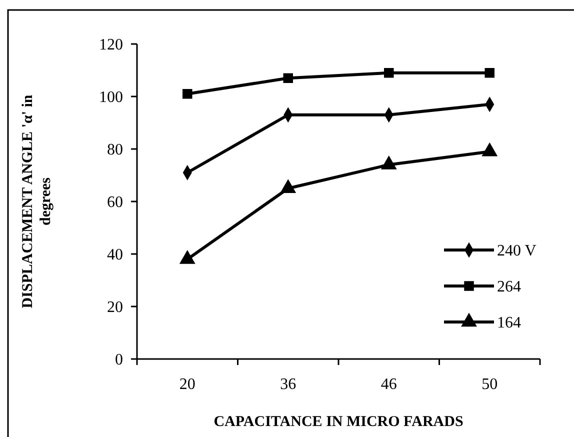  Describe the element at coordinates (509, 287) in the screenshot. I see `legend-label: 264` at that location.